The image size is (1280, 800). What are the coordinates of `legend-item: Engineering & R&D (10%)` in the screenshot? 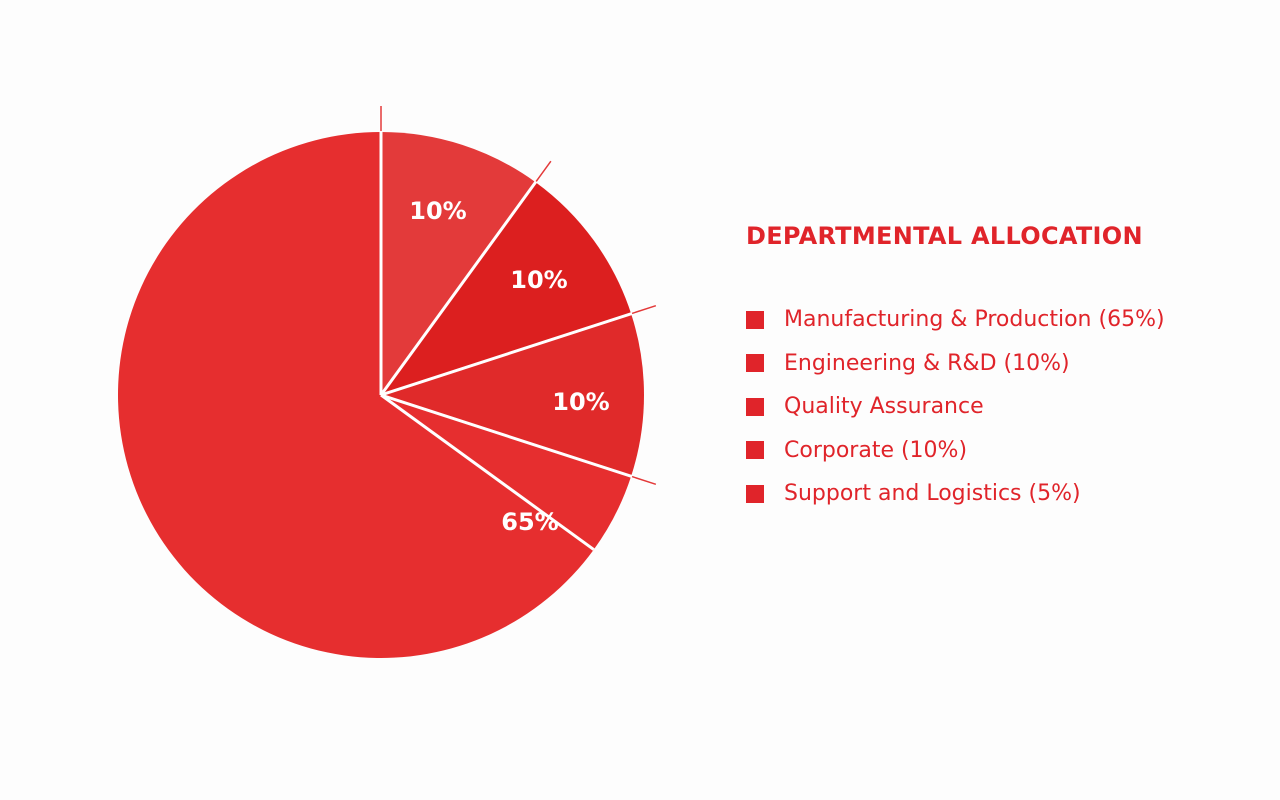 It's located at (996, 364).